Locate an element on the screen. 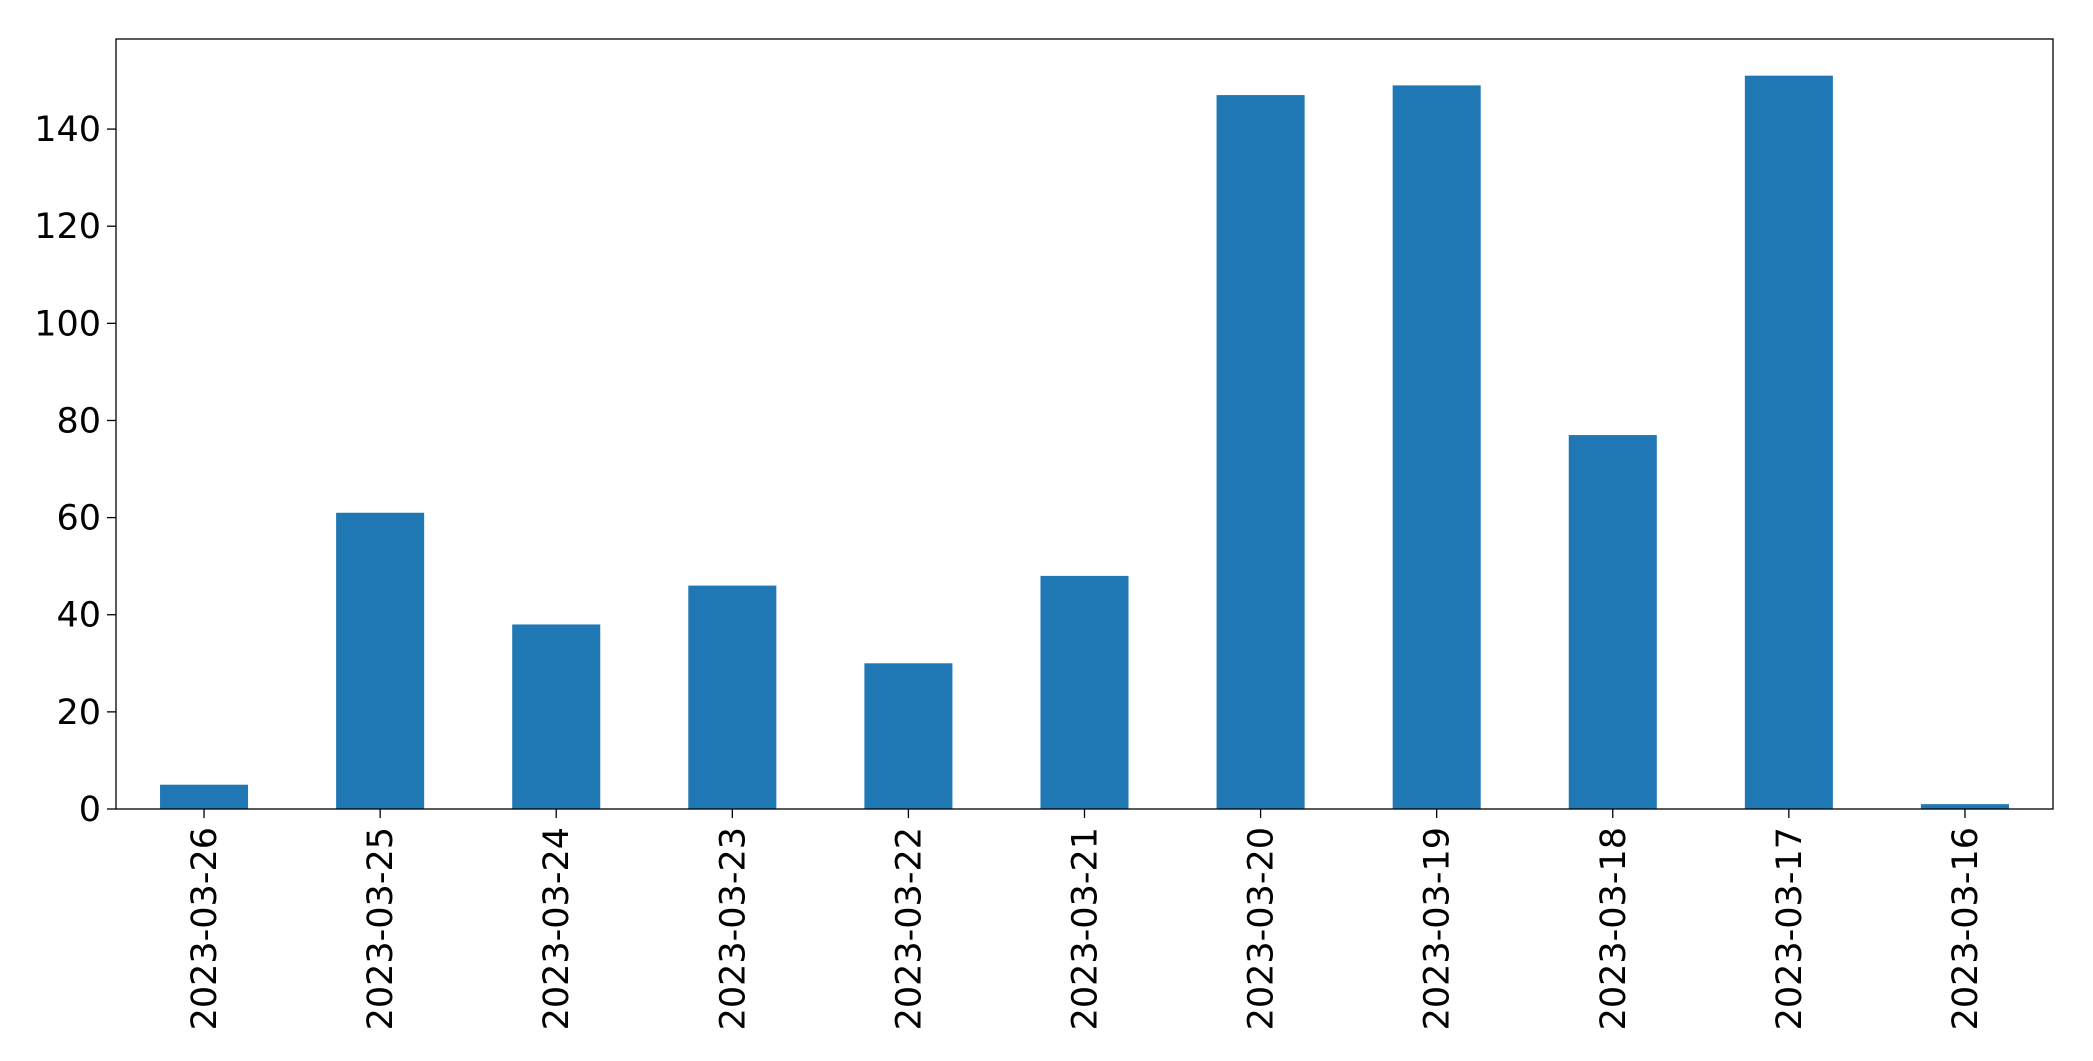  x-tick-label: 2023-03-26 is located at coordinates (205, 928).